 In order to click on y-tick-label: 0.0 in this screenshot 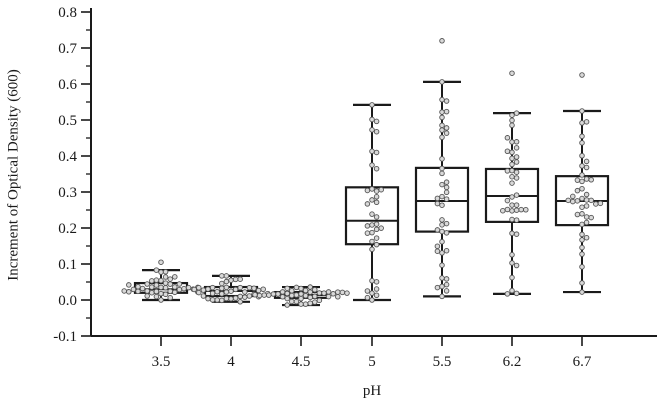, I will do `click(67, 301)`.